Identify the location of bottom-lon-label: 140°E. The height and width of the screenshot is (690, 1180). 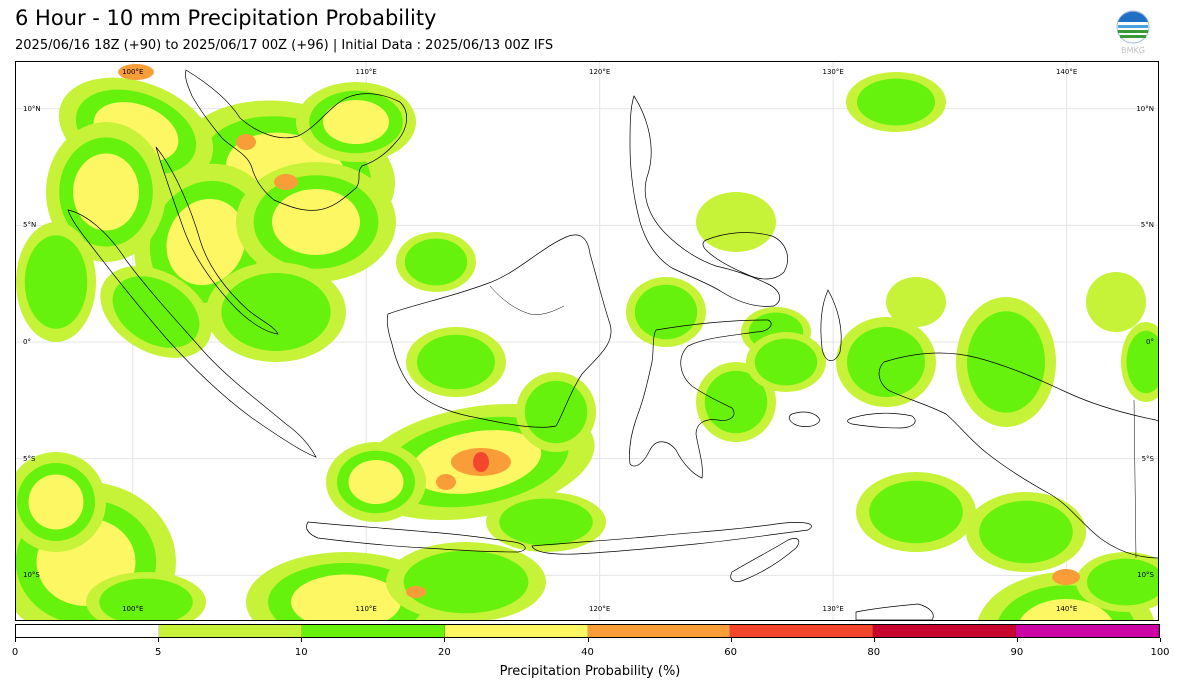
(1066, 609).